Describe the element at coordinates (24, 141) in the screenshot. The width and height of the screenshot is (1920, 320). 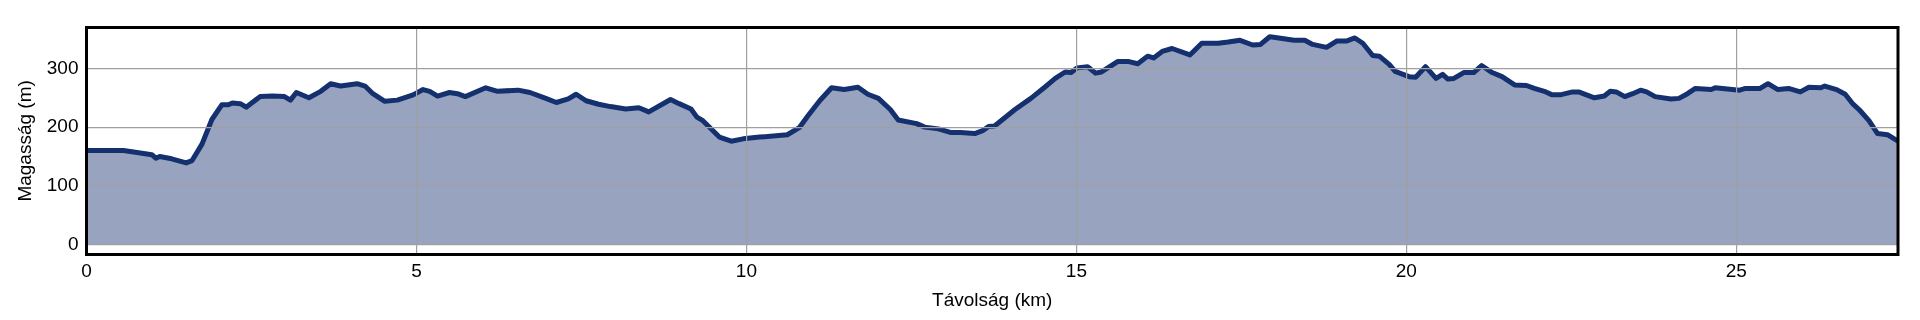
I see `y-axis-title: Magasság (m)` at that location.